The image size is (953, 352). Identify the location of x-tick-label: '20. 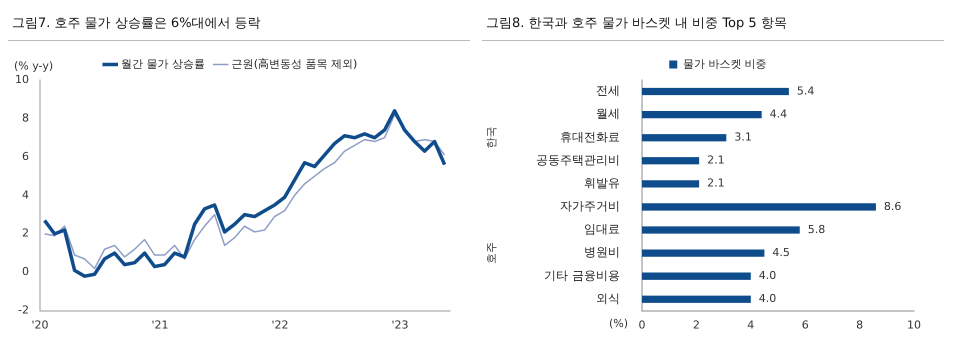
(40, 325).